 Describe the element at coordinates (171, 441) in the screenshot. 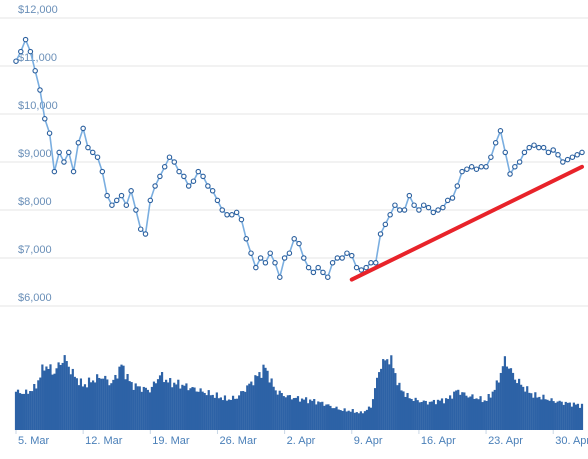

I see `x-tick-label: 19. Mar` at that location.